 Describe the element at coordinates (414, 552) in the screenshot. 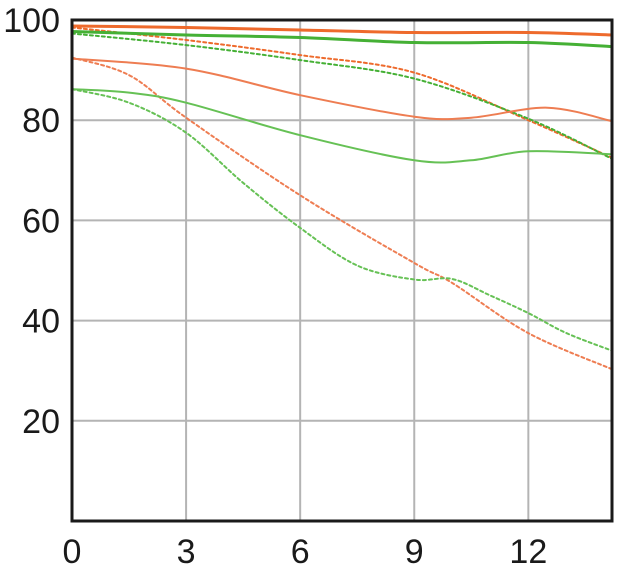

I see `x-tick-label: 9` at that location.